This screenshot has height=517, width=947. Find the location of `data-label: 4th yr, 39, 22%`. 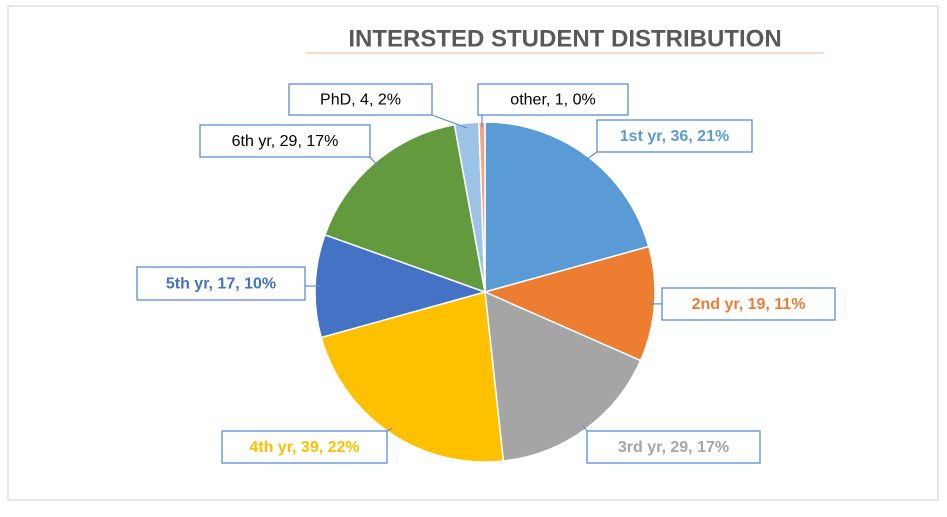

data-label: 4th yr, 39, 22% is located at coordinates (304, 447).